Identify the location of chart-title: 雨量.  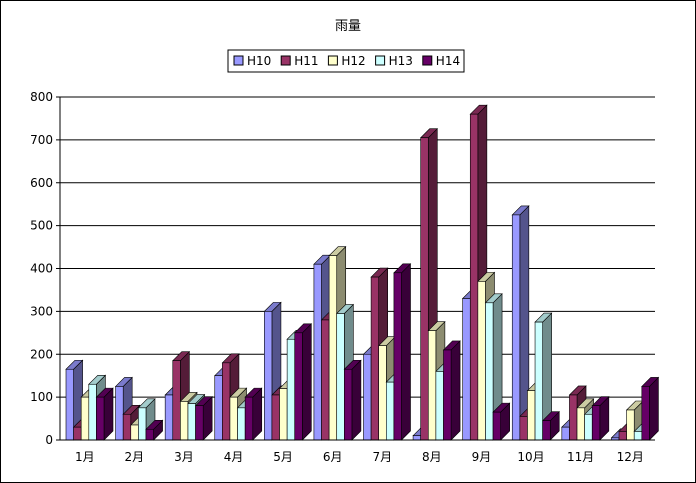
(348, 26).